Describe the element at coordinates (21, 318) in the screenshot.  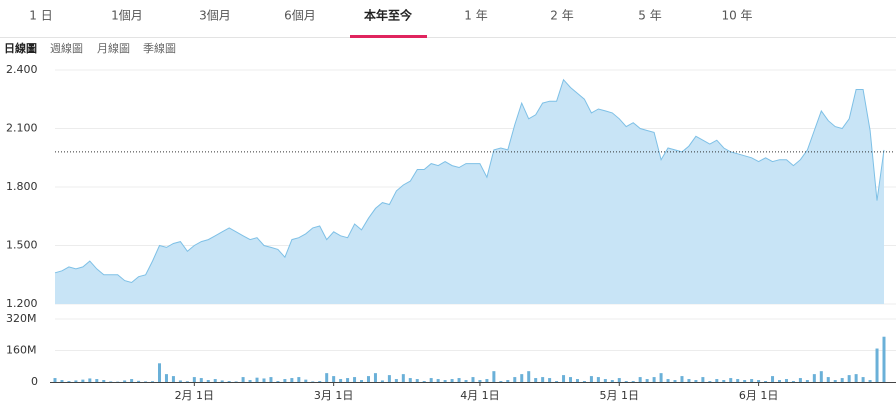
I see `y-tick-label: 320M` at that location.